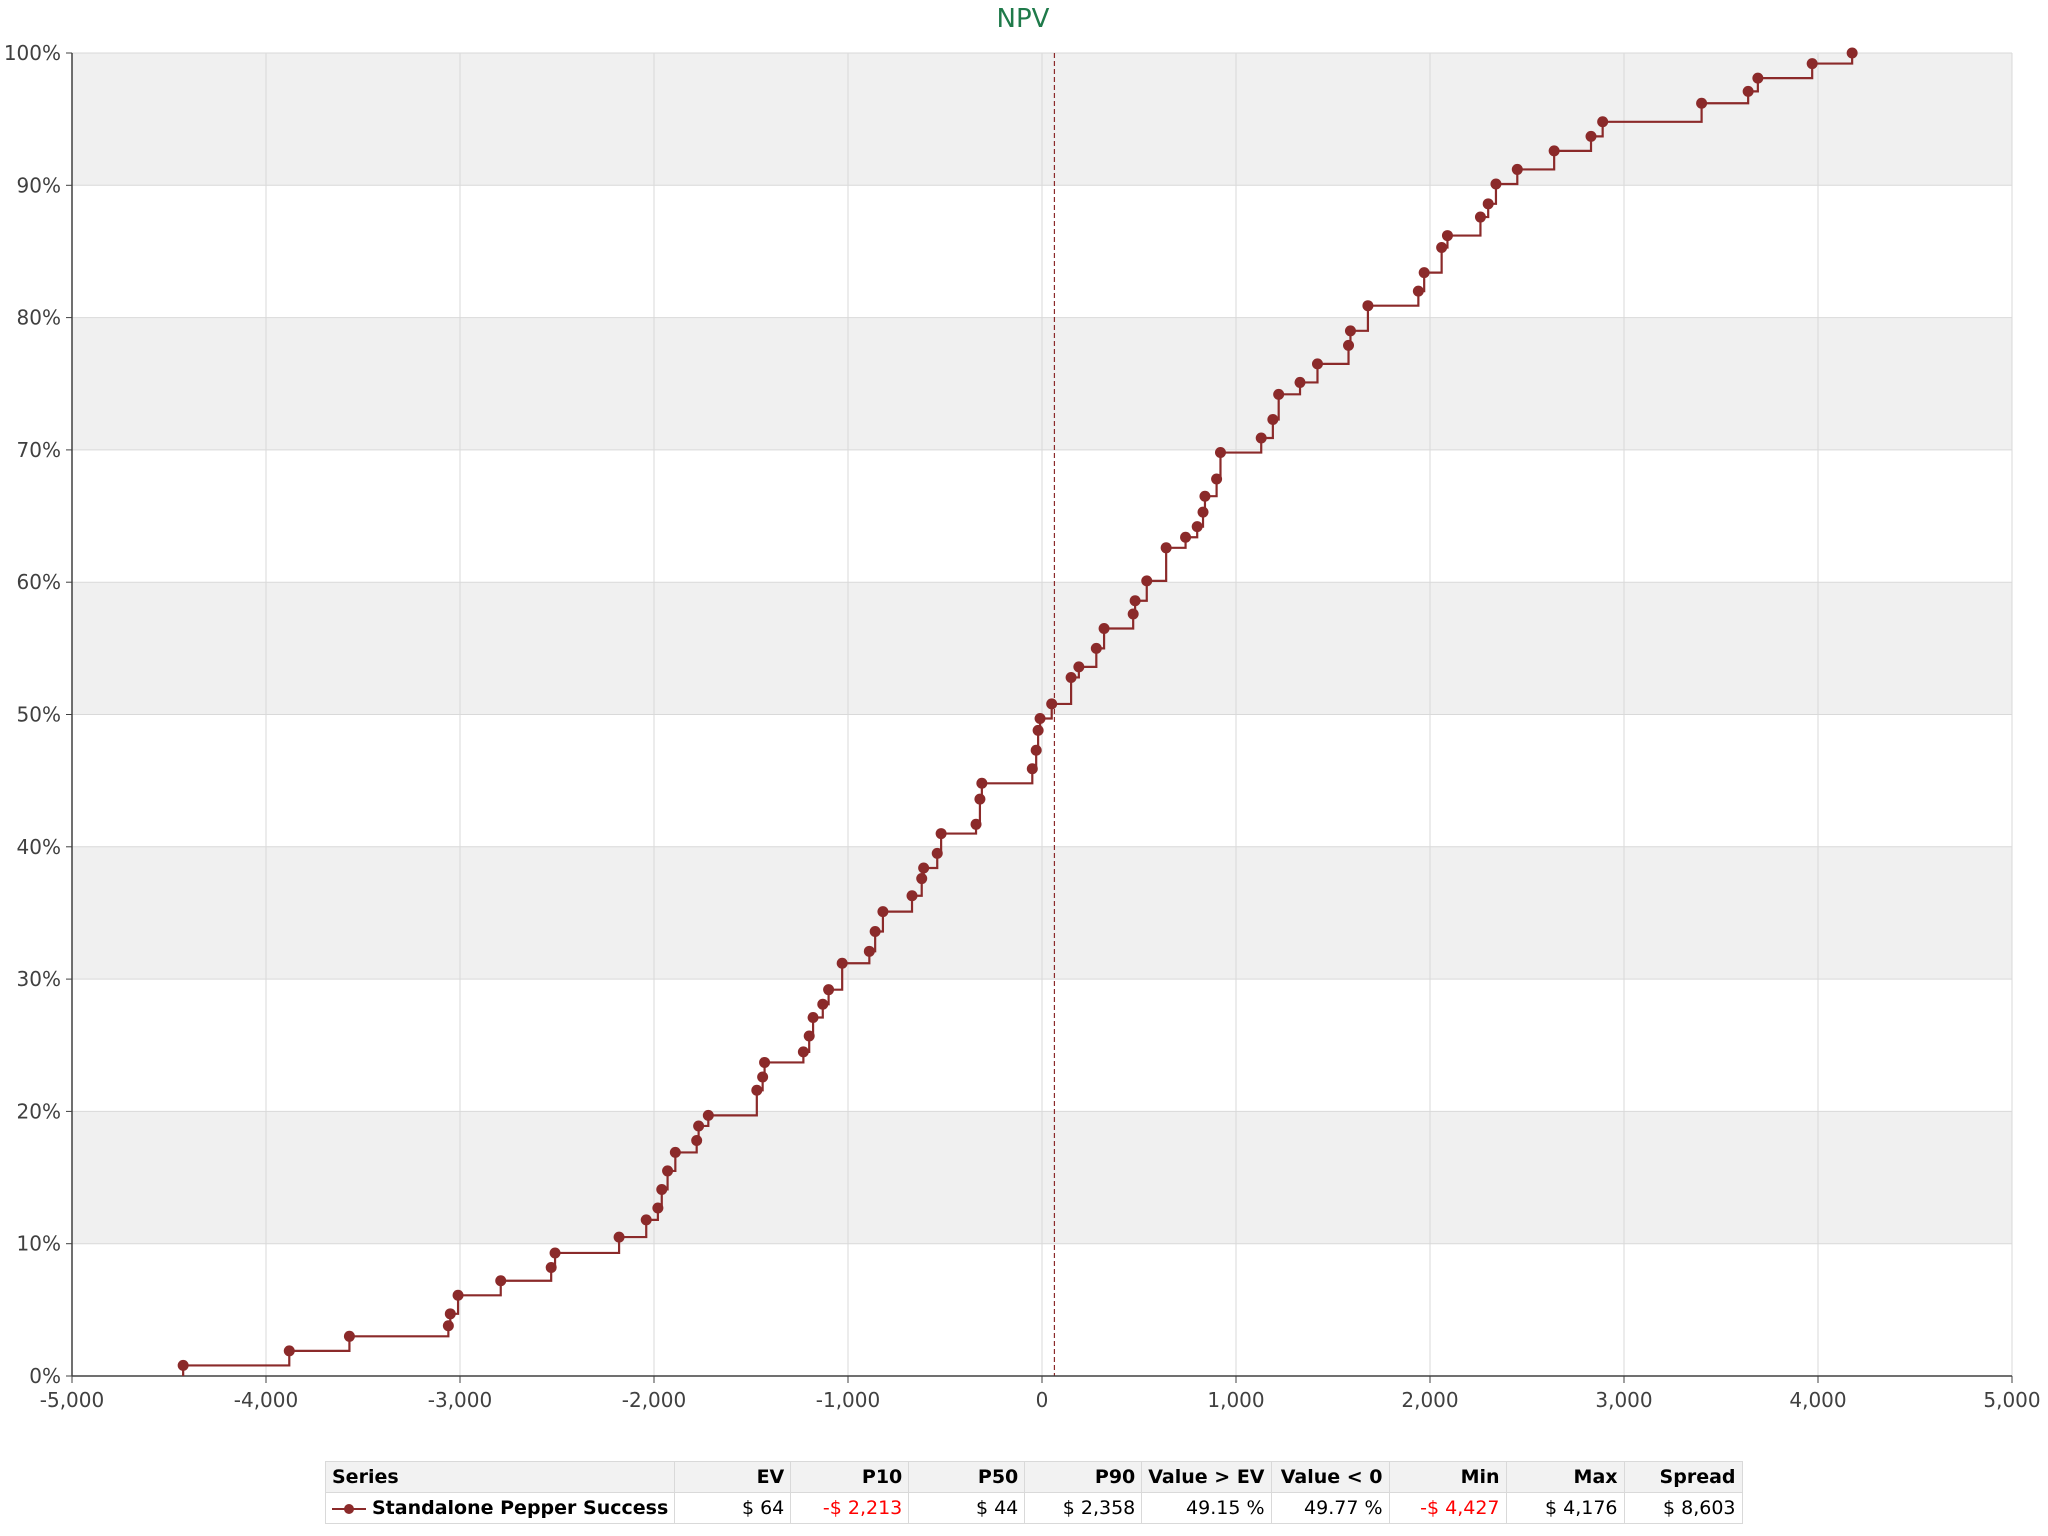 This screenshot has height=1536, width=2048. I want to click on x-tick-label: 0, so click(1042, 1400).